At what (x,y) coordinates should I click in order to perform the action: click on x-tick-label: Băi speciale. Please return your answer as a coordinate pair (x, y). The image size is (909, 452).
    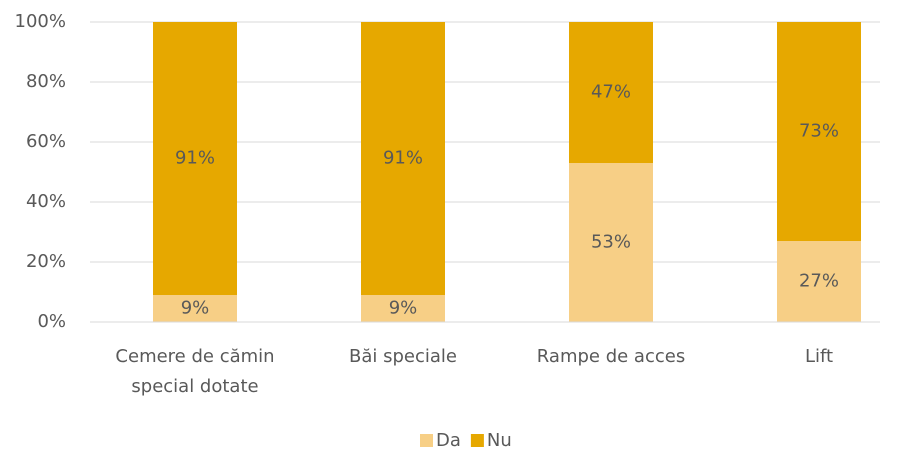
    Looking at the image, I should click on (403, 356).